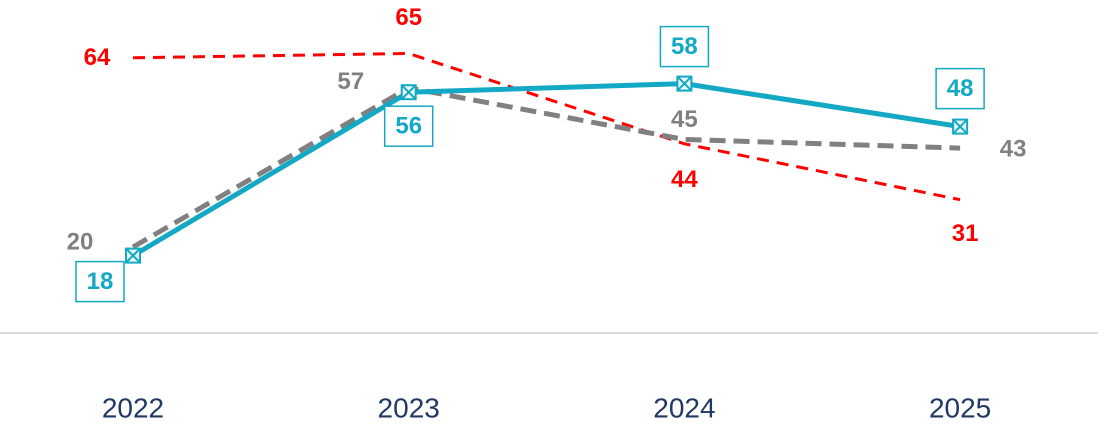 The height and width of the screenshot is (425, 1107). I want to click on data-label: 64, so click(97, 57).